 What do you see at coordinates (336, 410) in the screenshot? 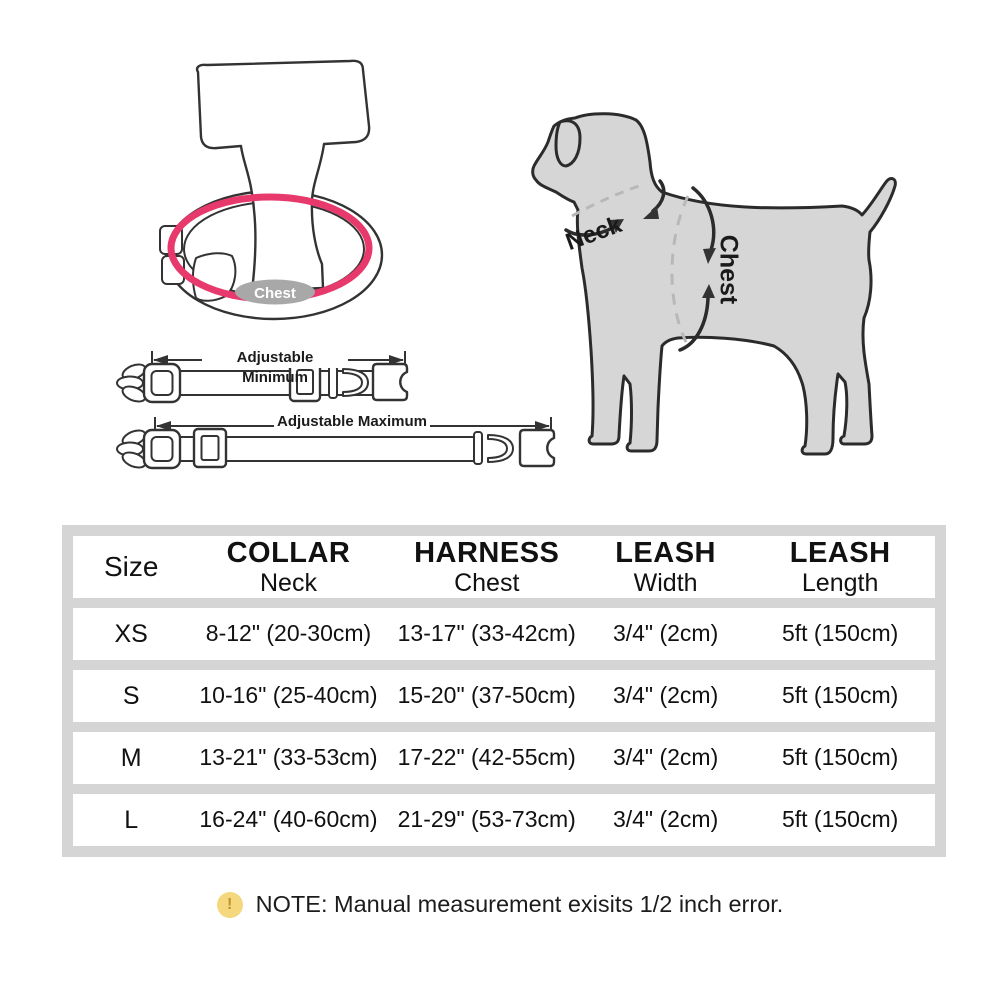
I see `collars-drawing` at bounding box center [336, 410].